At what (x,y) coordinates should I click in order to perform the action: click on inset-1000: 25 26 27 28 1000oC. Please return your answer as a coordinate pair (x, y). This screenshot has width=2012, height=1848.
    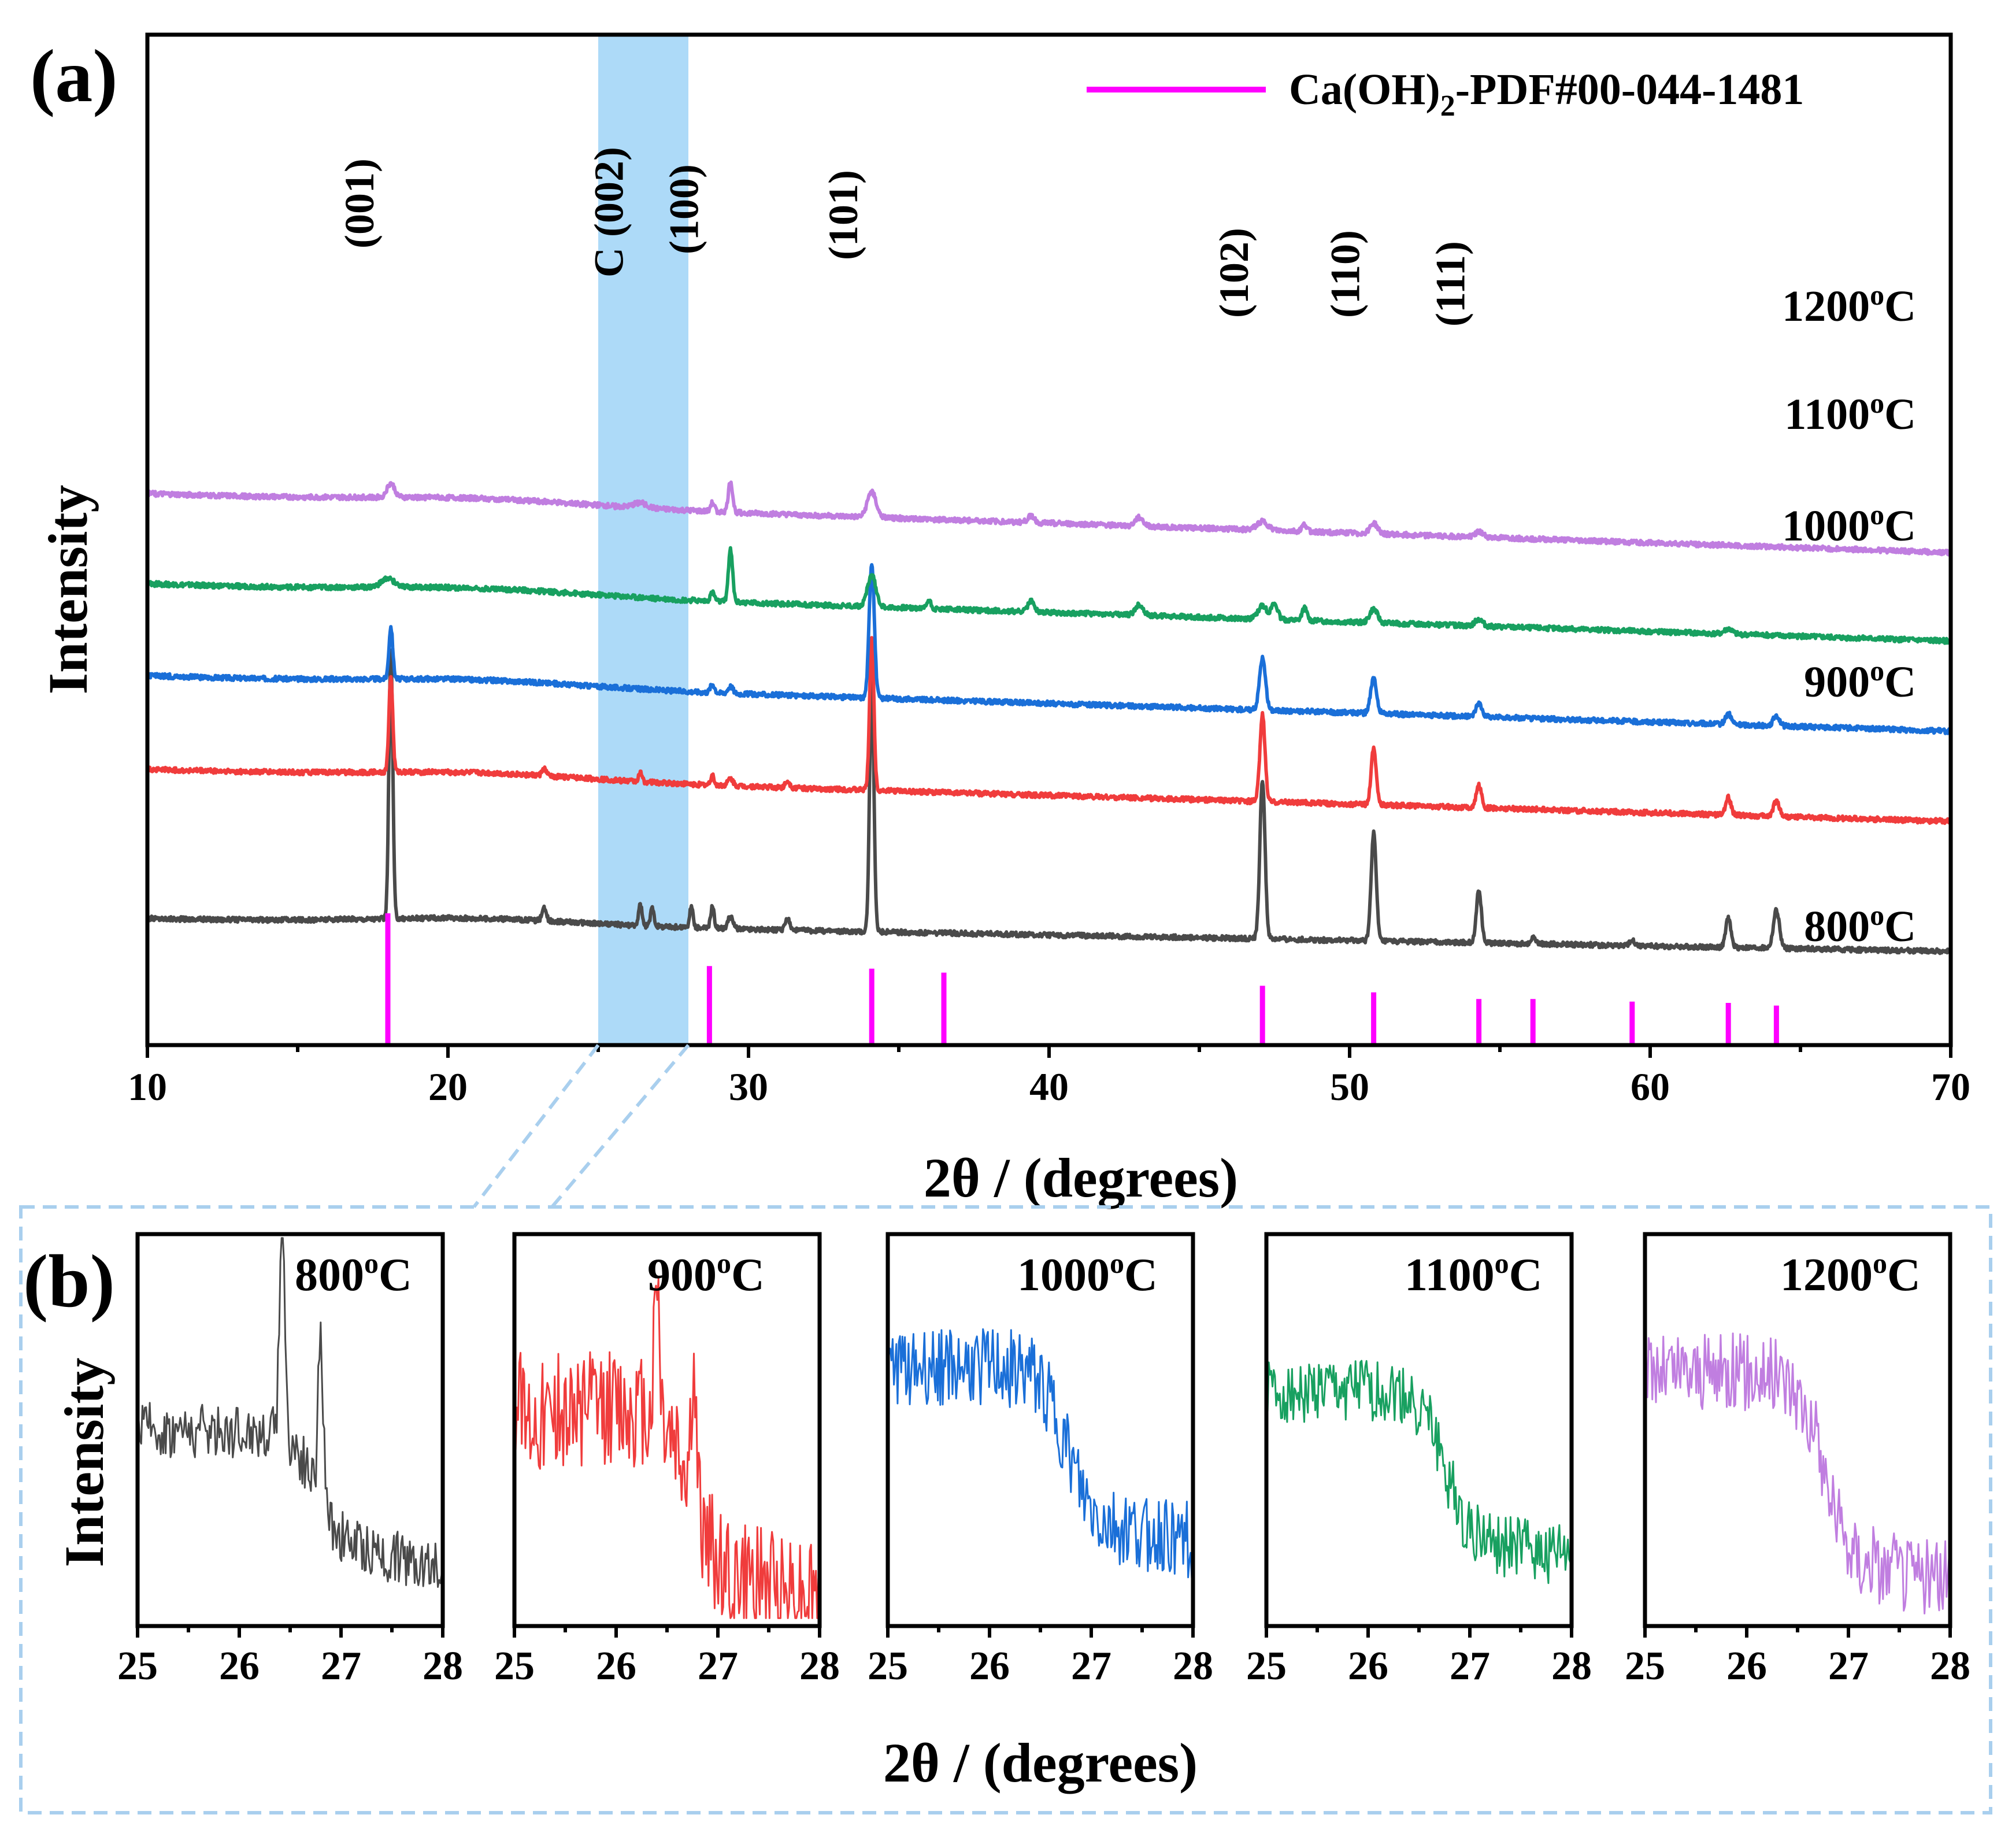
    Looking at the image, I should click on (1040, 1460).